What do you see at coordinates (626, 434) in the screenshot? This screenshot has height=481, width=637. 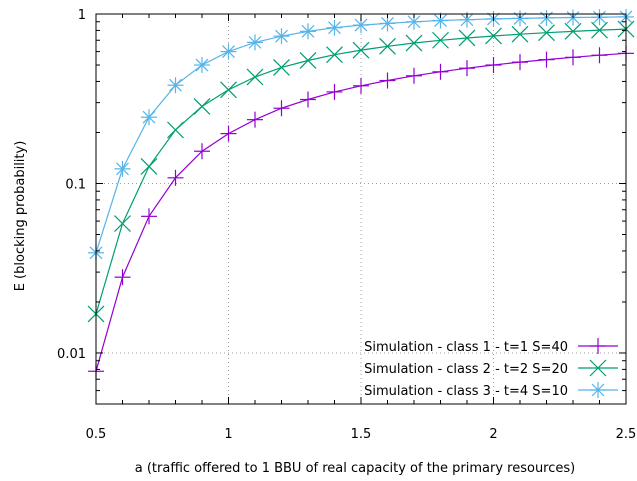 I see `x-tick-label: 2.5` at bounding box center [626, 434].